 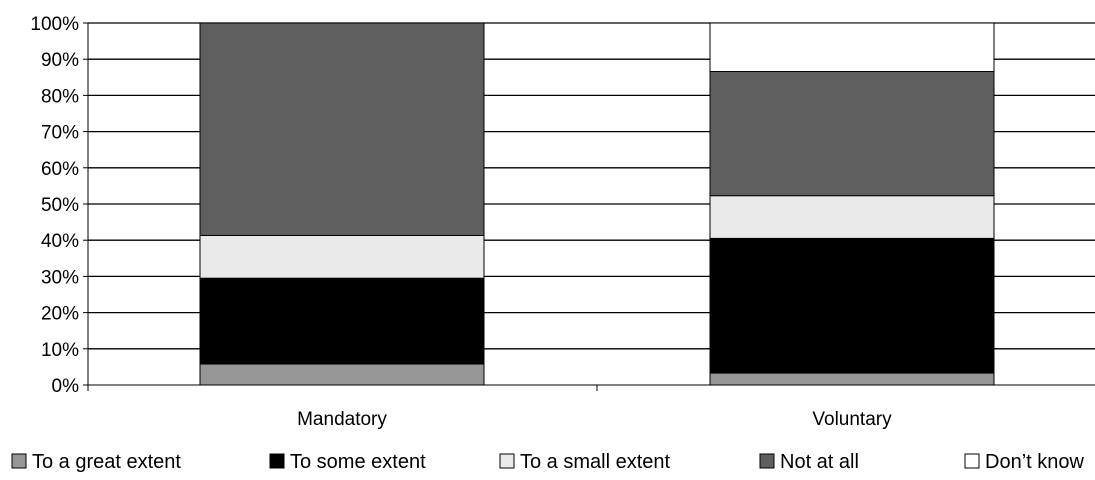 I want to click on bar-mandatory-to-a-small-extent, so click(x=342, y=256).